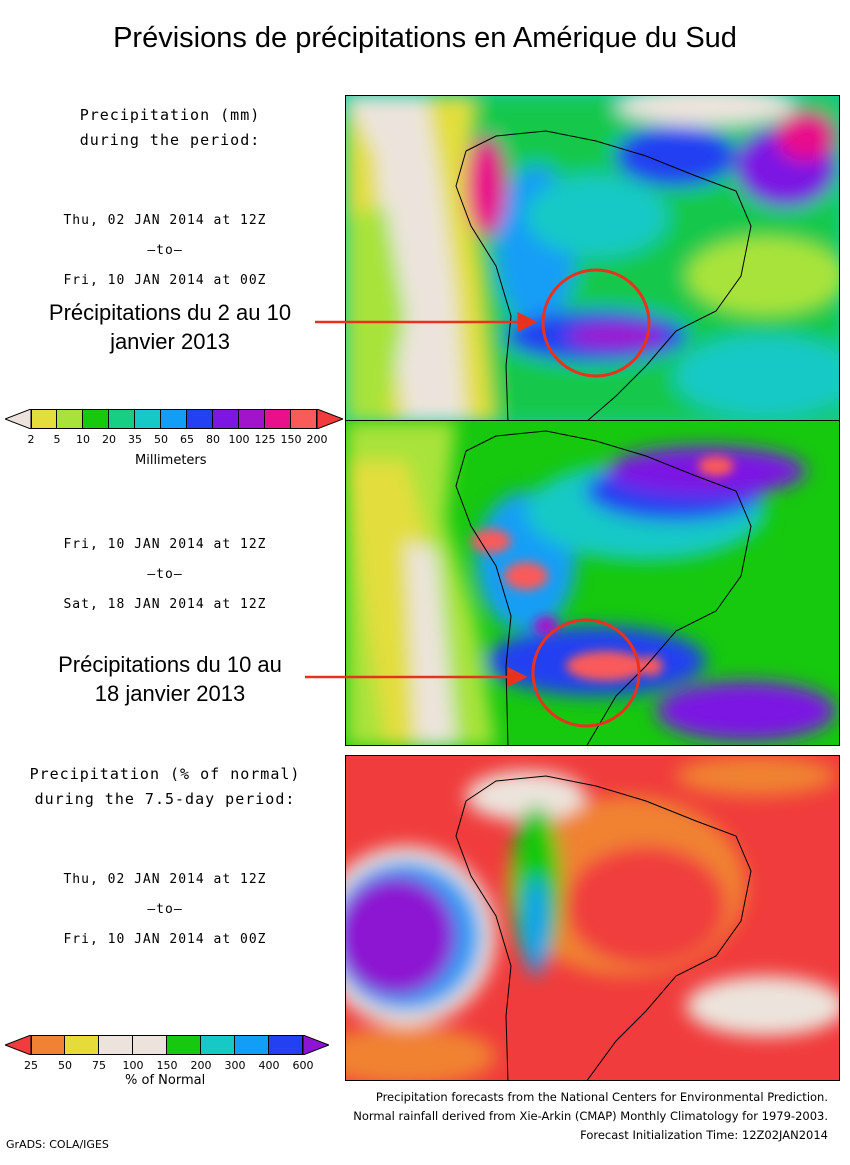 The image size is (850, 1165). Describe the element at coordinates (99, 1065) in the screenshot. I see `colorbar-tick: 75` at that location.